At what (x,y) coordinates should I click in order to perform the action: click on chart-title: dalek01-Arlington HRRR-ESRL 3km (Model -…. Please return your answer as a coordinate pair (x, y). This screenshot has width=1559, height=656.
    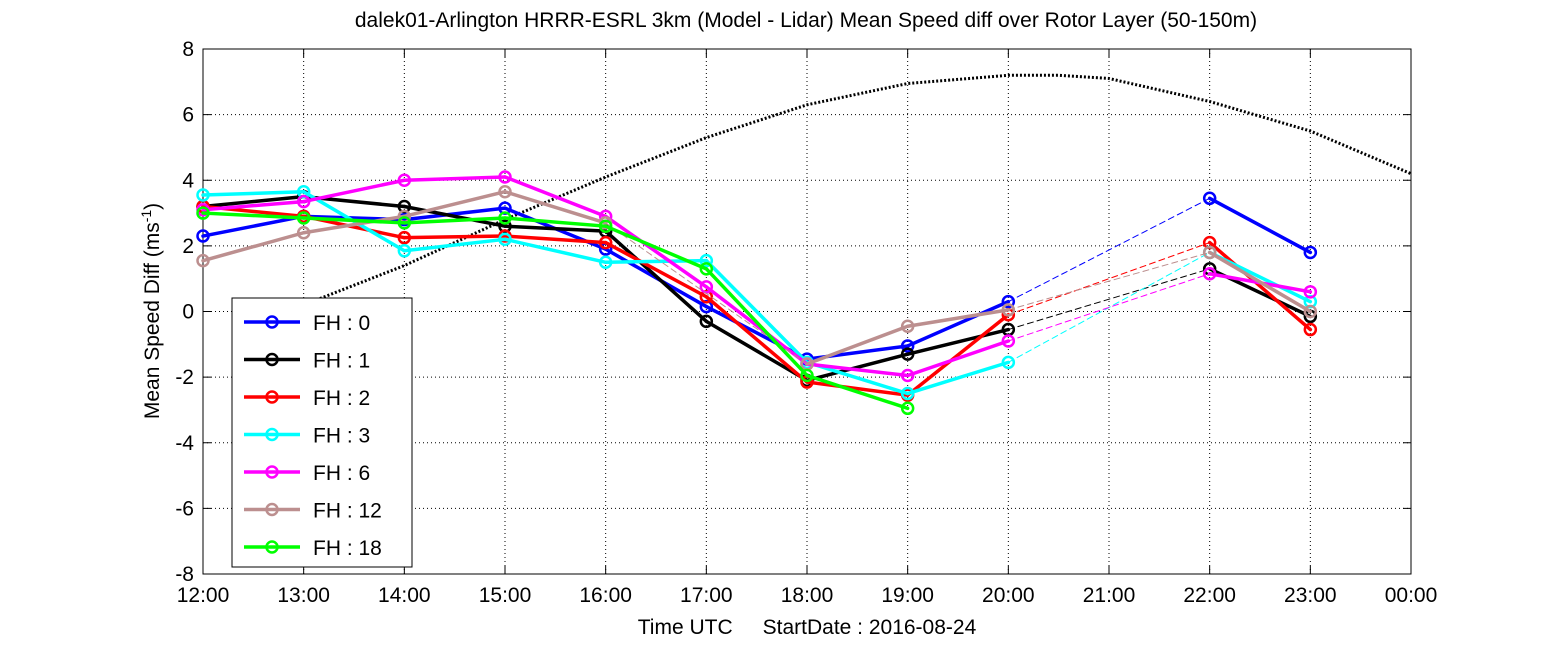
    Looking at the image, I should click on (806, 20).